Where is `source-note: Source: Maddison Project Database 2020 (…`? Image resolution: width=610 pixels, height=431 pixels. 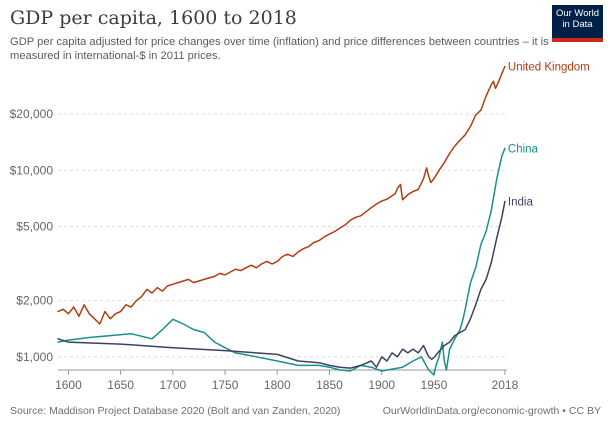 source-note: Source: Maddison Project Database 2020 (… is located at coordinates (175, 411).